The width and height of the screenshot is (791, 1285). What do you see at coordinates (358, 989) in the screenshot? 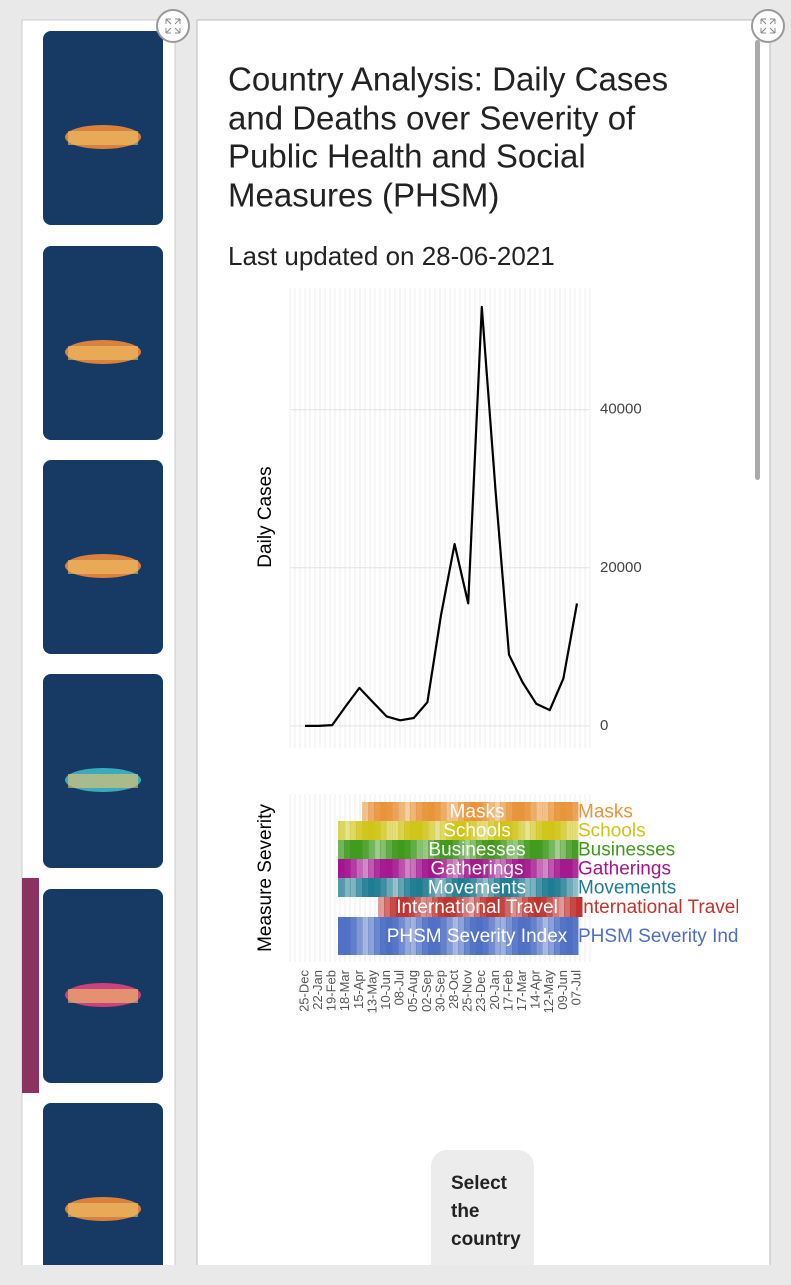
I see `x-tick-label: 15-Apr` at bounding box center [358, 989].